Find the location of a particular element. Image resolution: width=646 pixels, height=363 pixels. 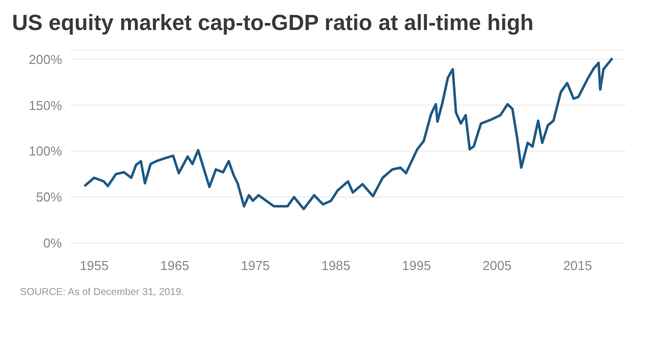

source-note: SOURCE: As of December 31, 2019. is located at coordinates (102, 292).